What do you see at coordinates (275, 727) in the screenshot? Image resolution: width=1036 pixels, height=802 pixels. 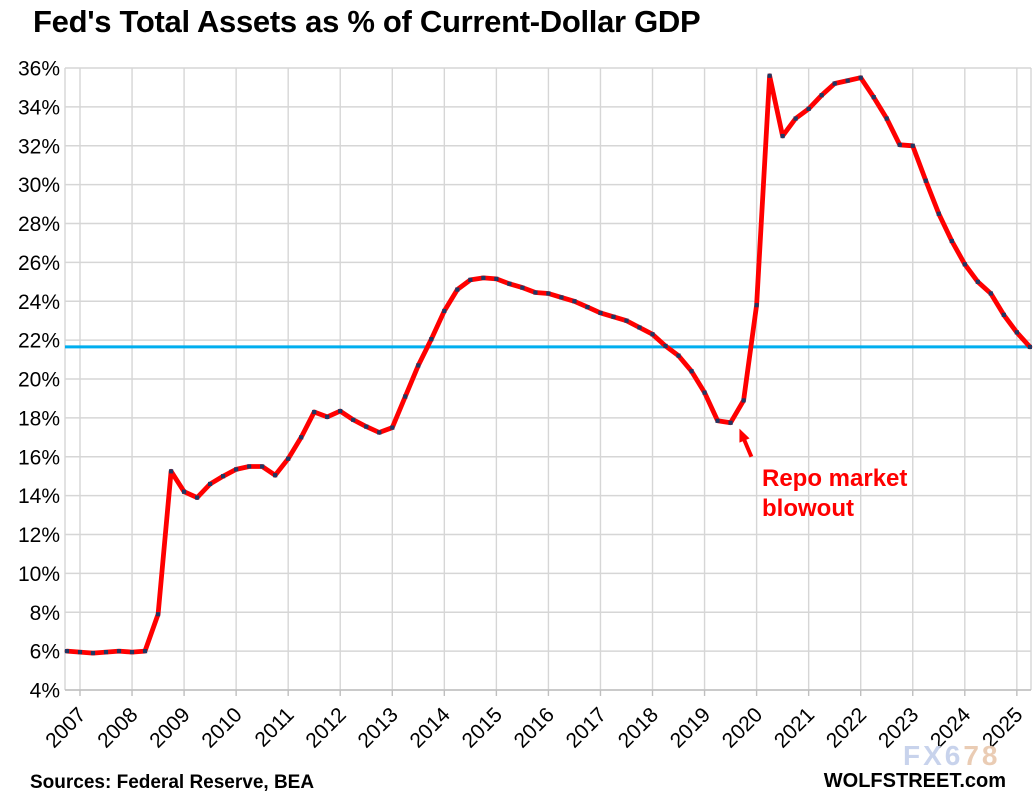 I see `svg-text: 2011` at bounding box center [275, 727].